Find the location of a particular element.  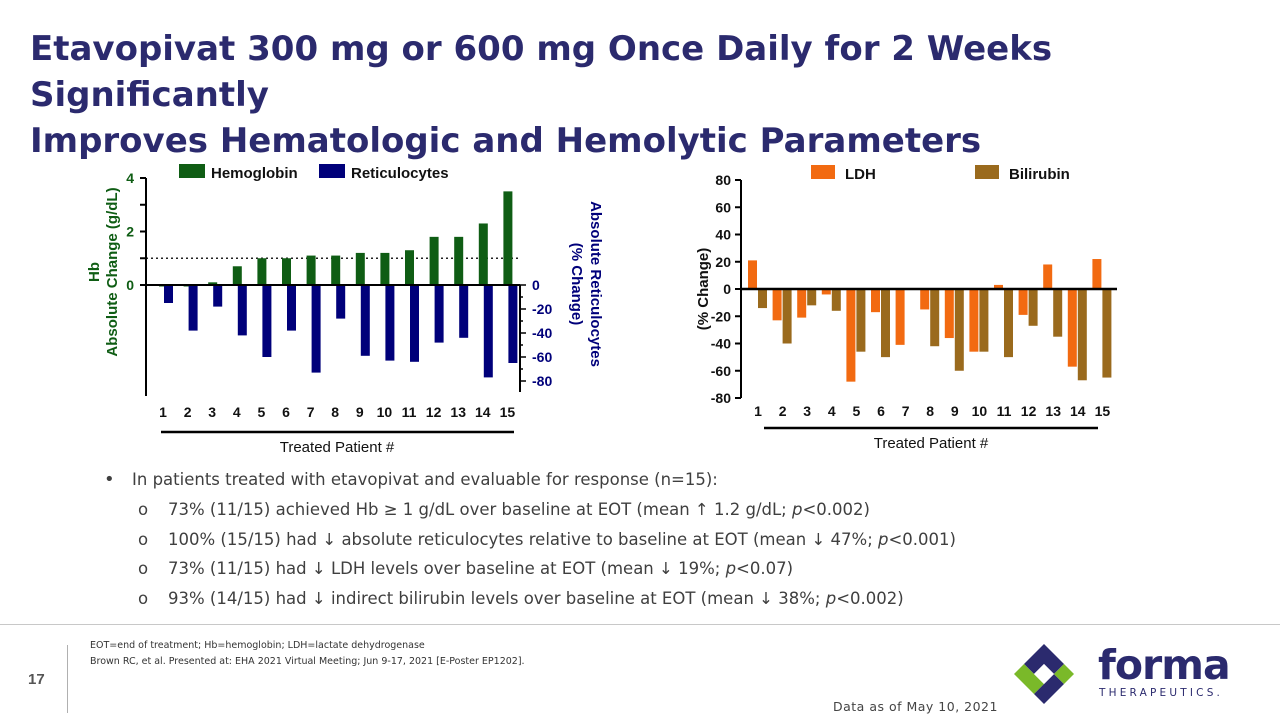

right-x-tick-label: 3 is located at coordinates (807, 411).